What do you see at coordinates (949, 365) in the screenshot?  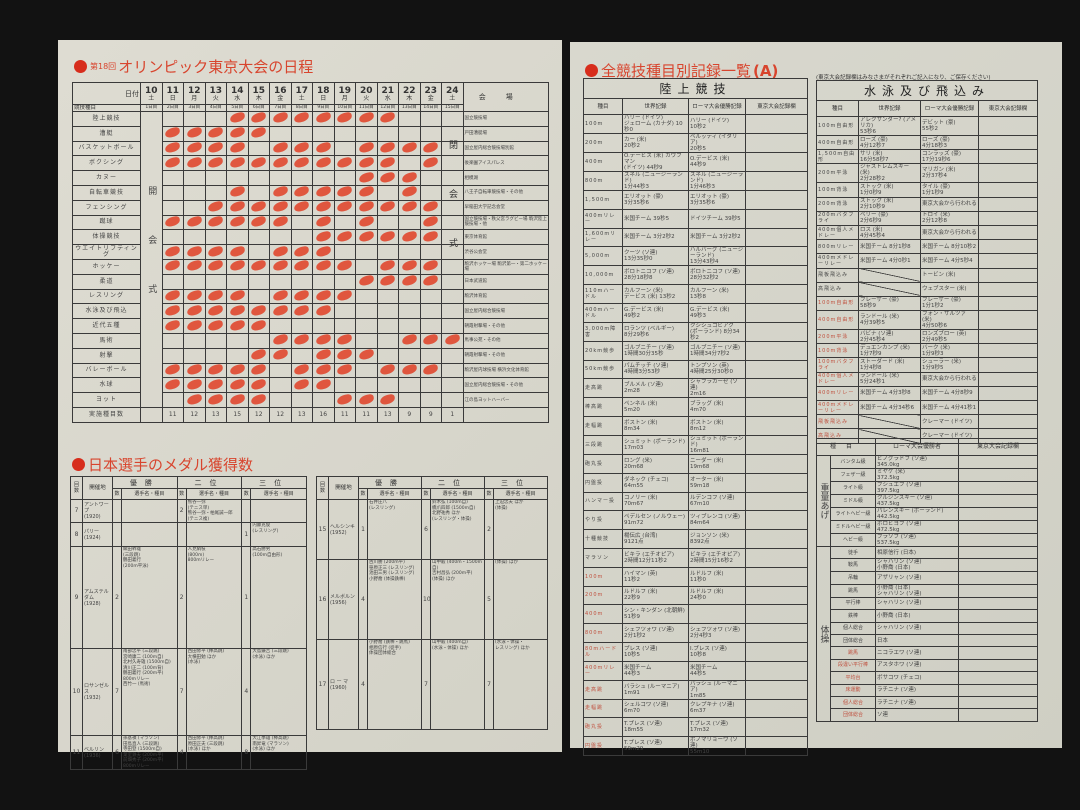 I see `rome-record: シューラー (米) 1分9秒5` at bounding box center [949, 365].